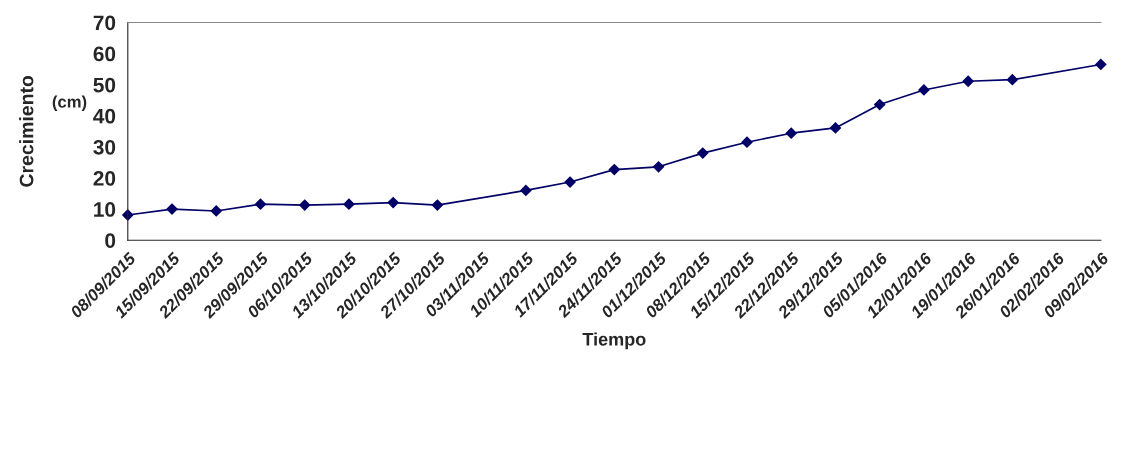 This screenshot has width=1121, height=449. What do you see at coordinates (105, 209) in the screenshot?
I see `y-tick-label: 10` at bounding box center [105, 209].